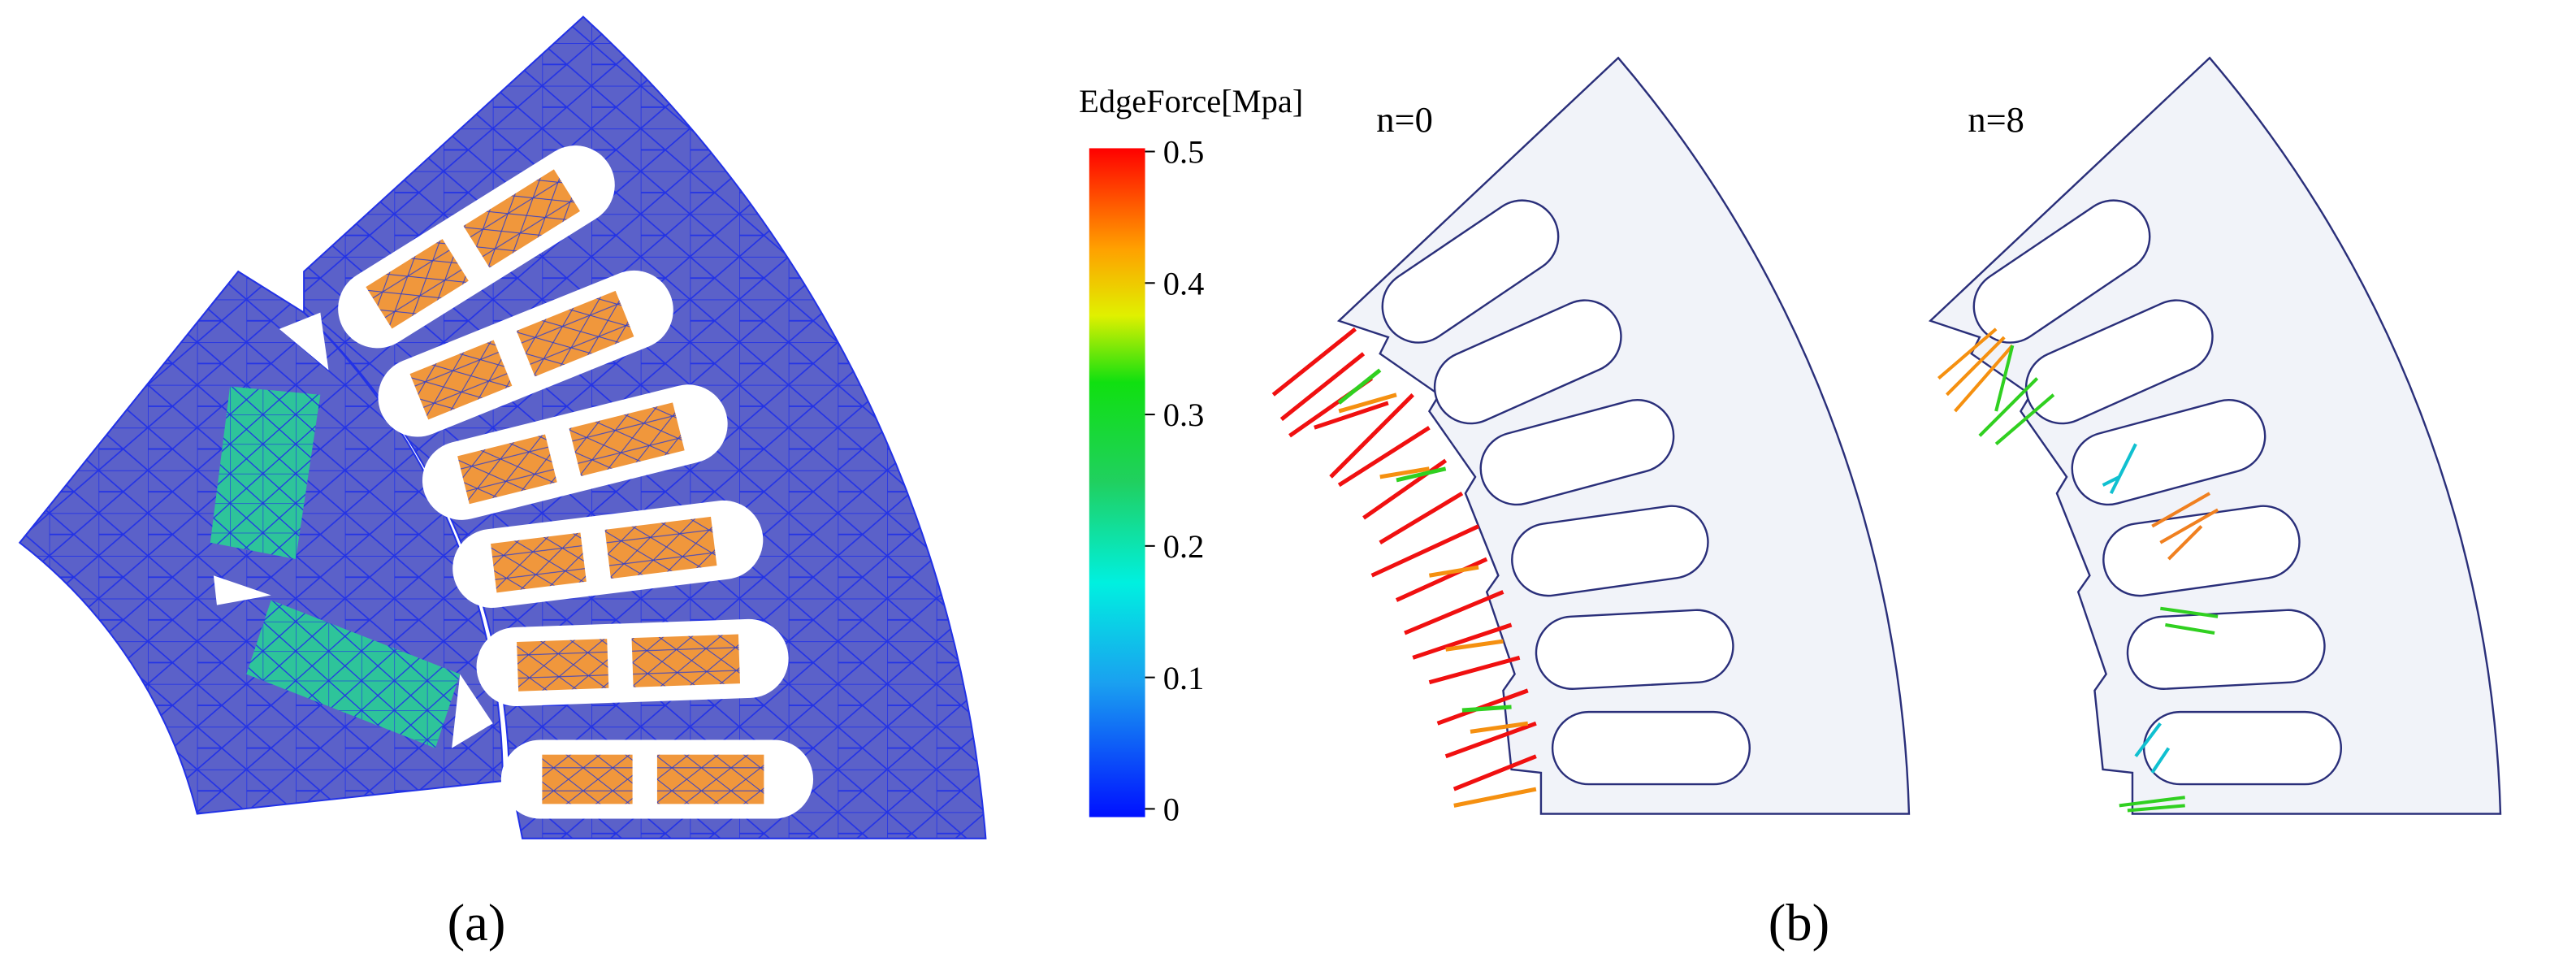 The height and width of the screenshot is (967, 2576). I want to click on caption: (a), so click(477, 922).